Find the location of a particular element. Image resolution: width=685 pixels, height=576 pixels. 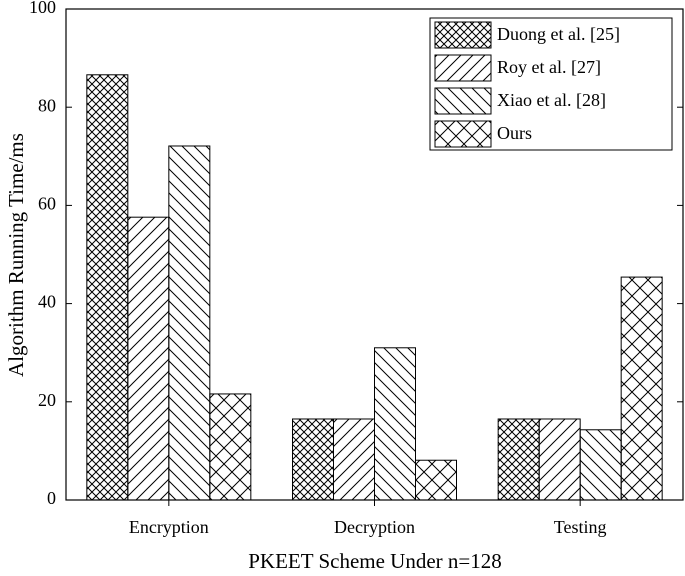

y-tick-label: 80 is located at coordinates (47, 105).